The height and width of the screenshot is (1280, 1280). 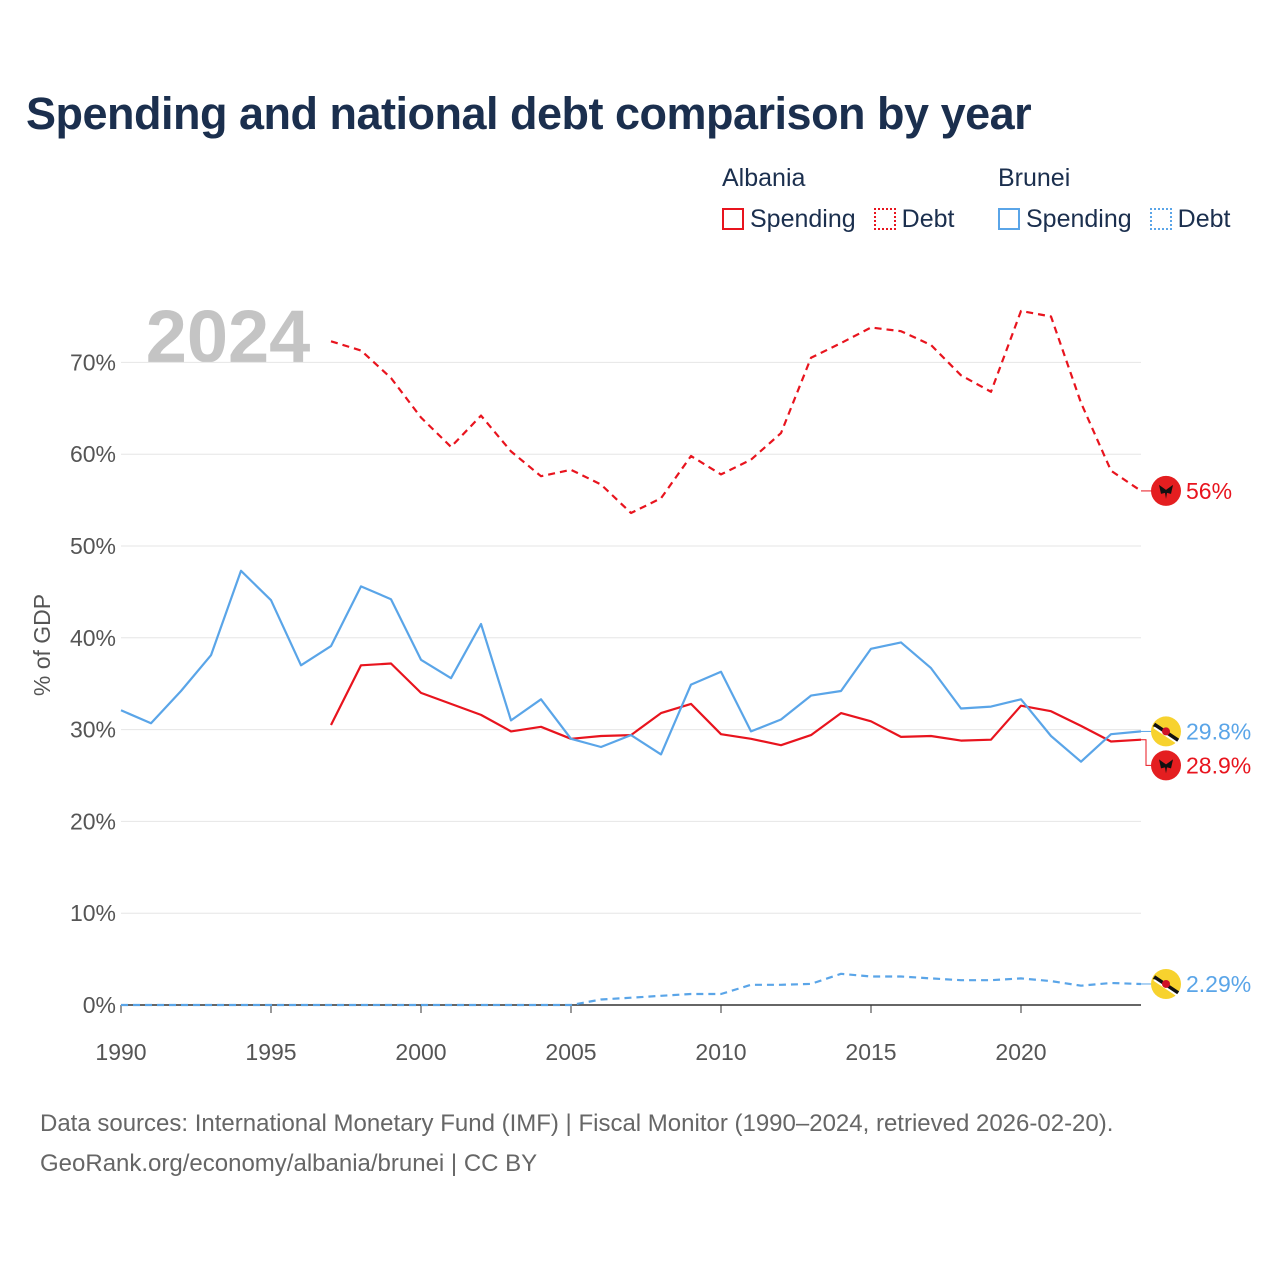 I want to click on end-value-label: 2.29%, so click(x=1218, y=984).